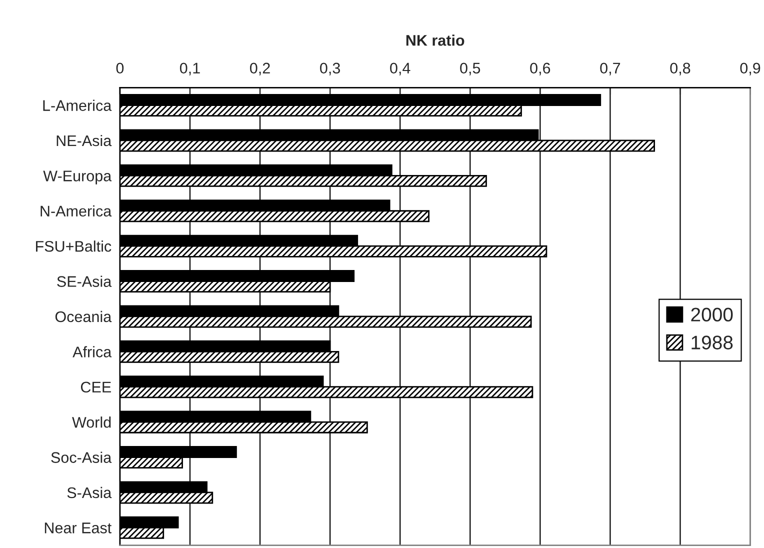 This screenshot has height=548, width=764. Describe the element at coordinates (330, 69) in the screenshot. I see `x-tick-label: 0,3` at that location.